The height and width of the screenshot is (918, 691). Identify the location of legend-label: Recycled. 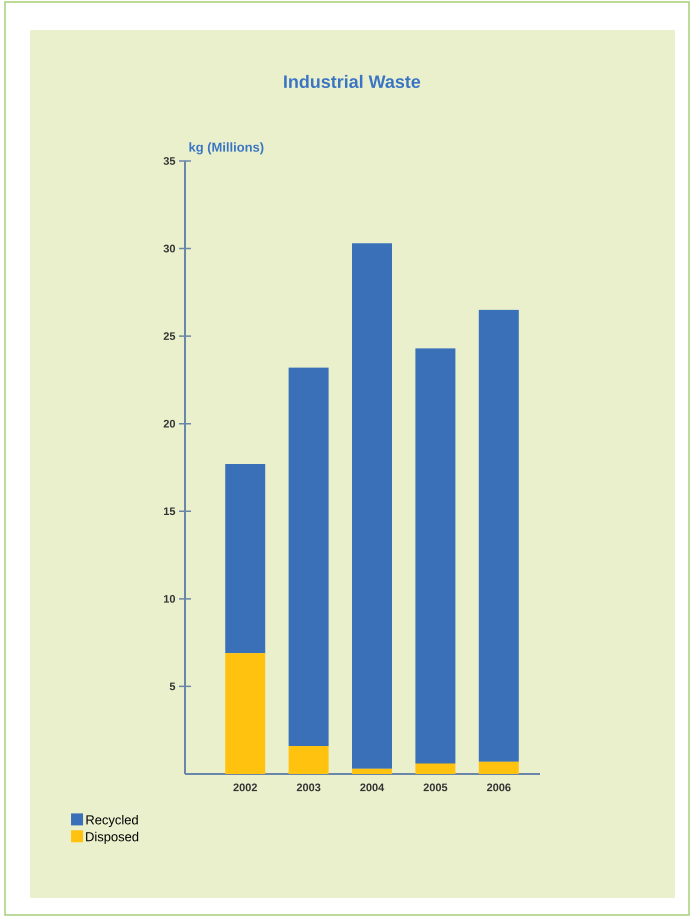
(112, 821).